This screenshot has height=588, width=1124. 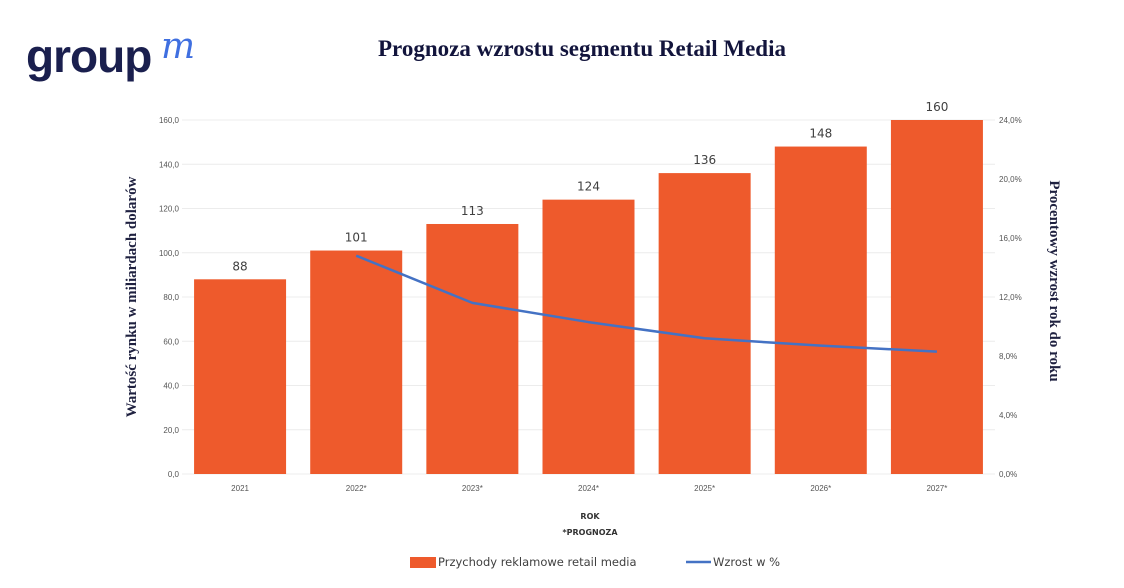 I want to click on x-tick-label: 2027*, so click(x=936, y=488).